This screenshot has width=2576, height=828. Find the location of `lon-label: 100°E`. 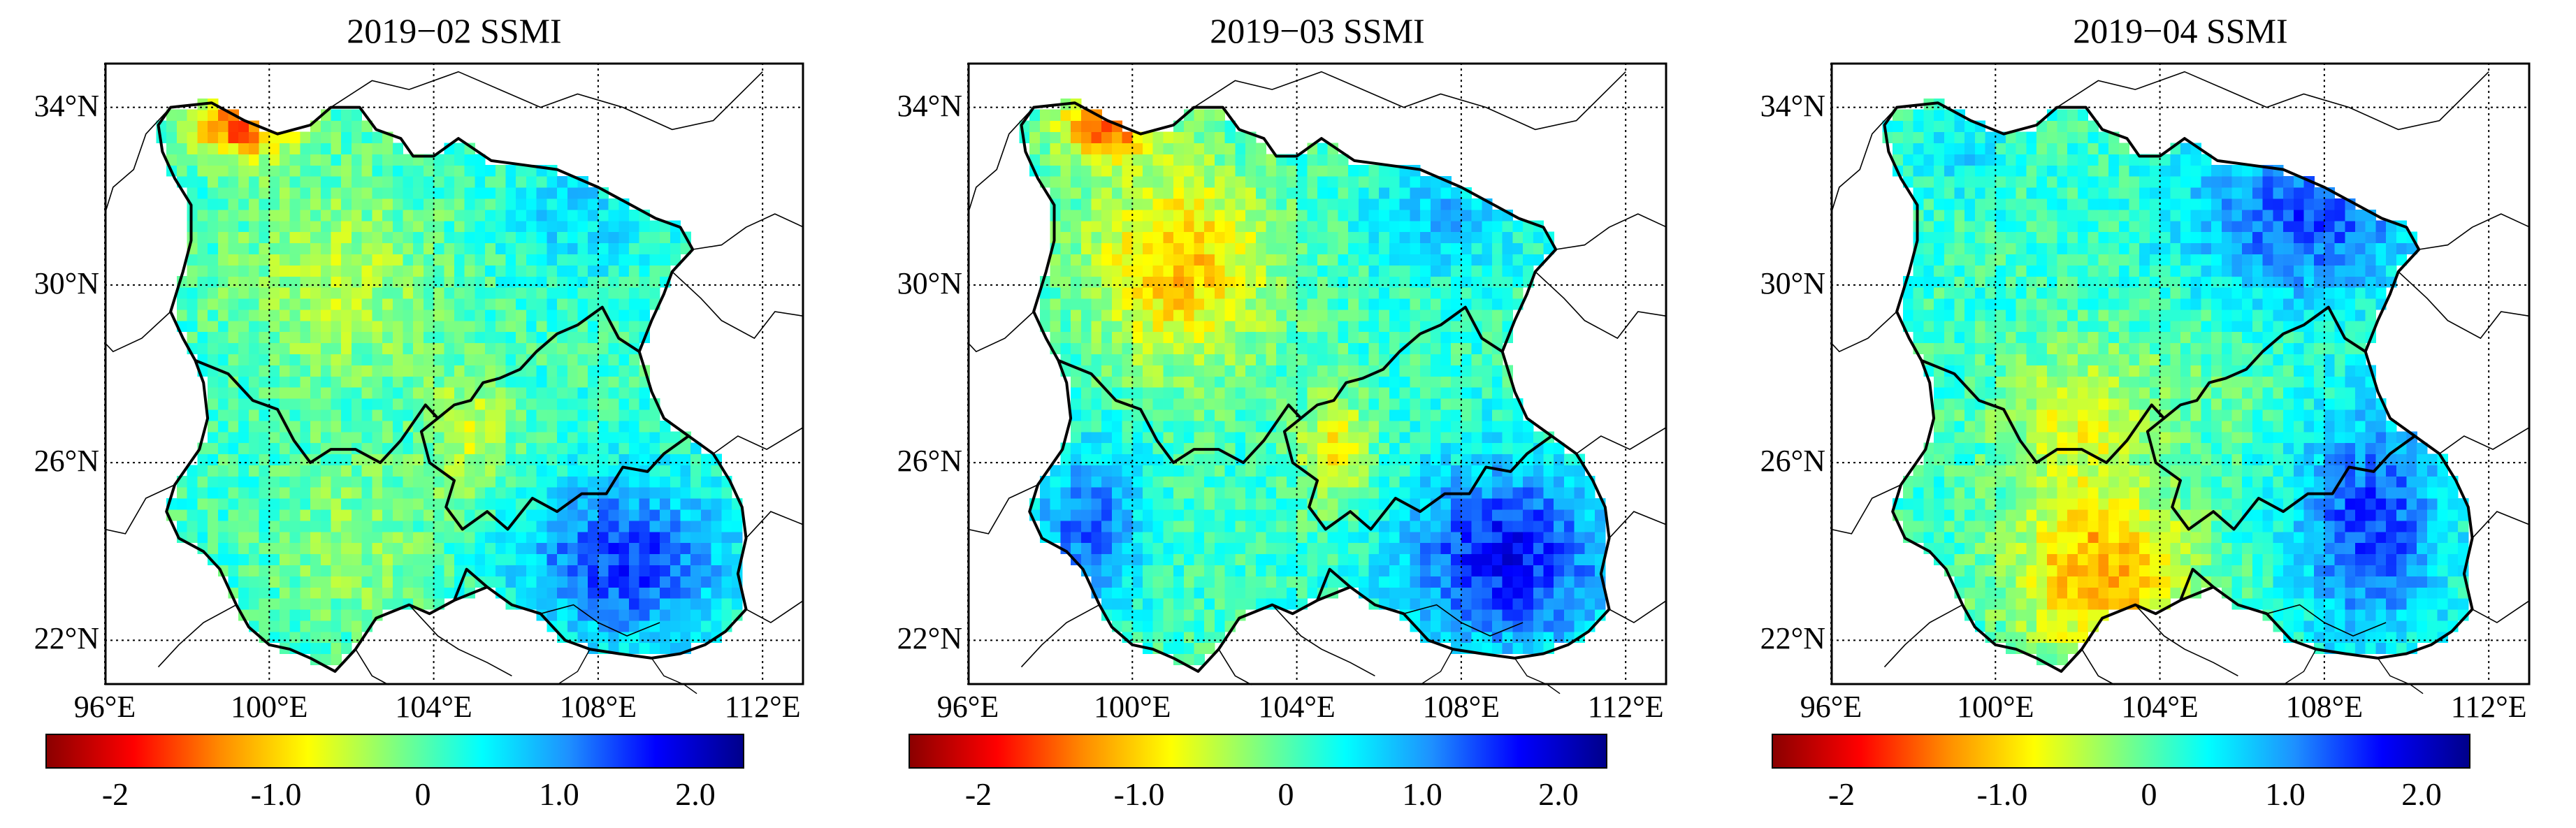

lon-label: 100°E is located at coordinates (270, 707).